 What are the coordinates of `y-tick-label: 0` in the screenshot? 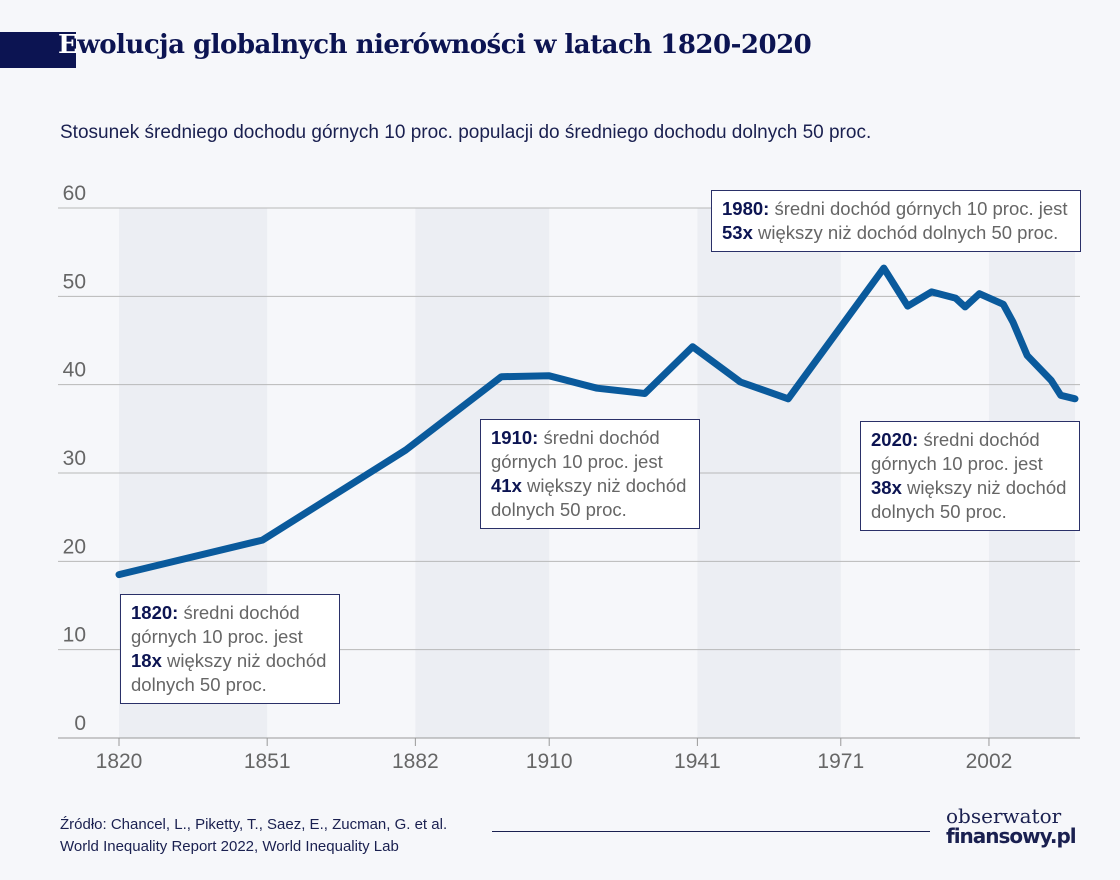 It's located at (80, 723).